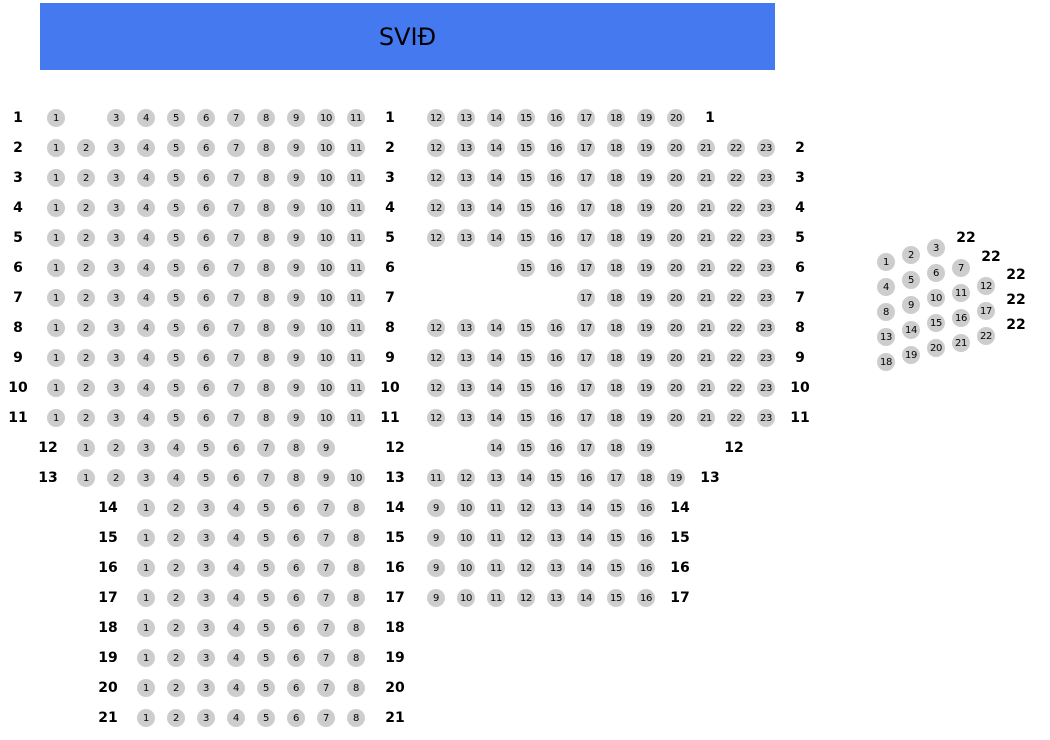  I want to click on seat: 11, so click(356, 358).